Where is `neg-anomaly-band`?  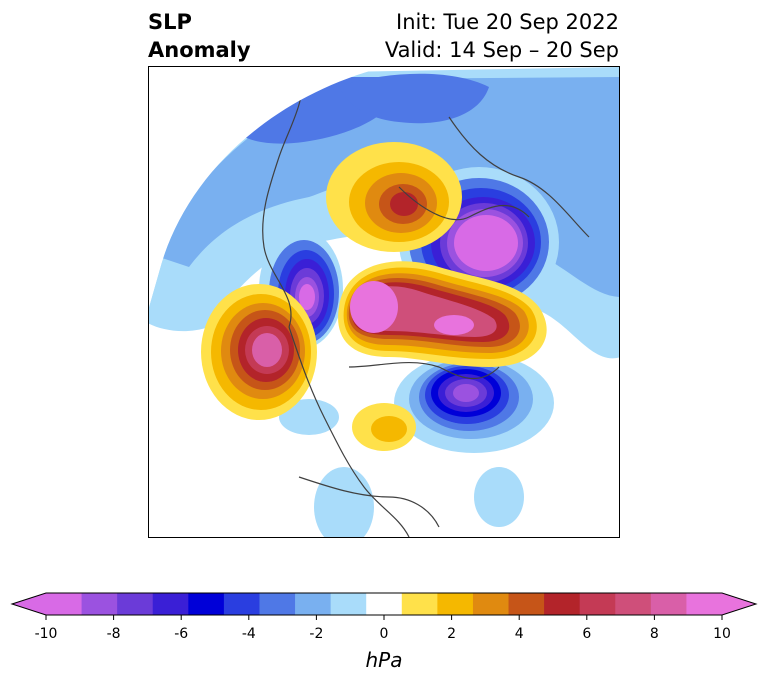 neg-anomaly-band is located at coordinates (414, 98).